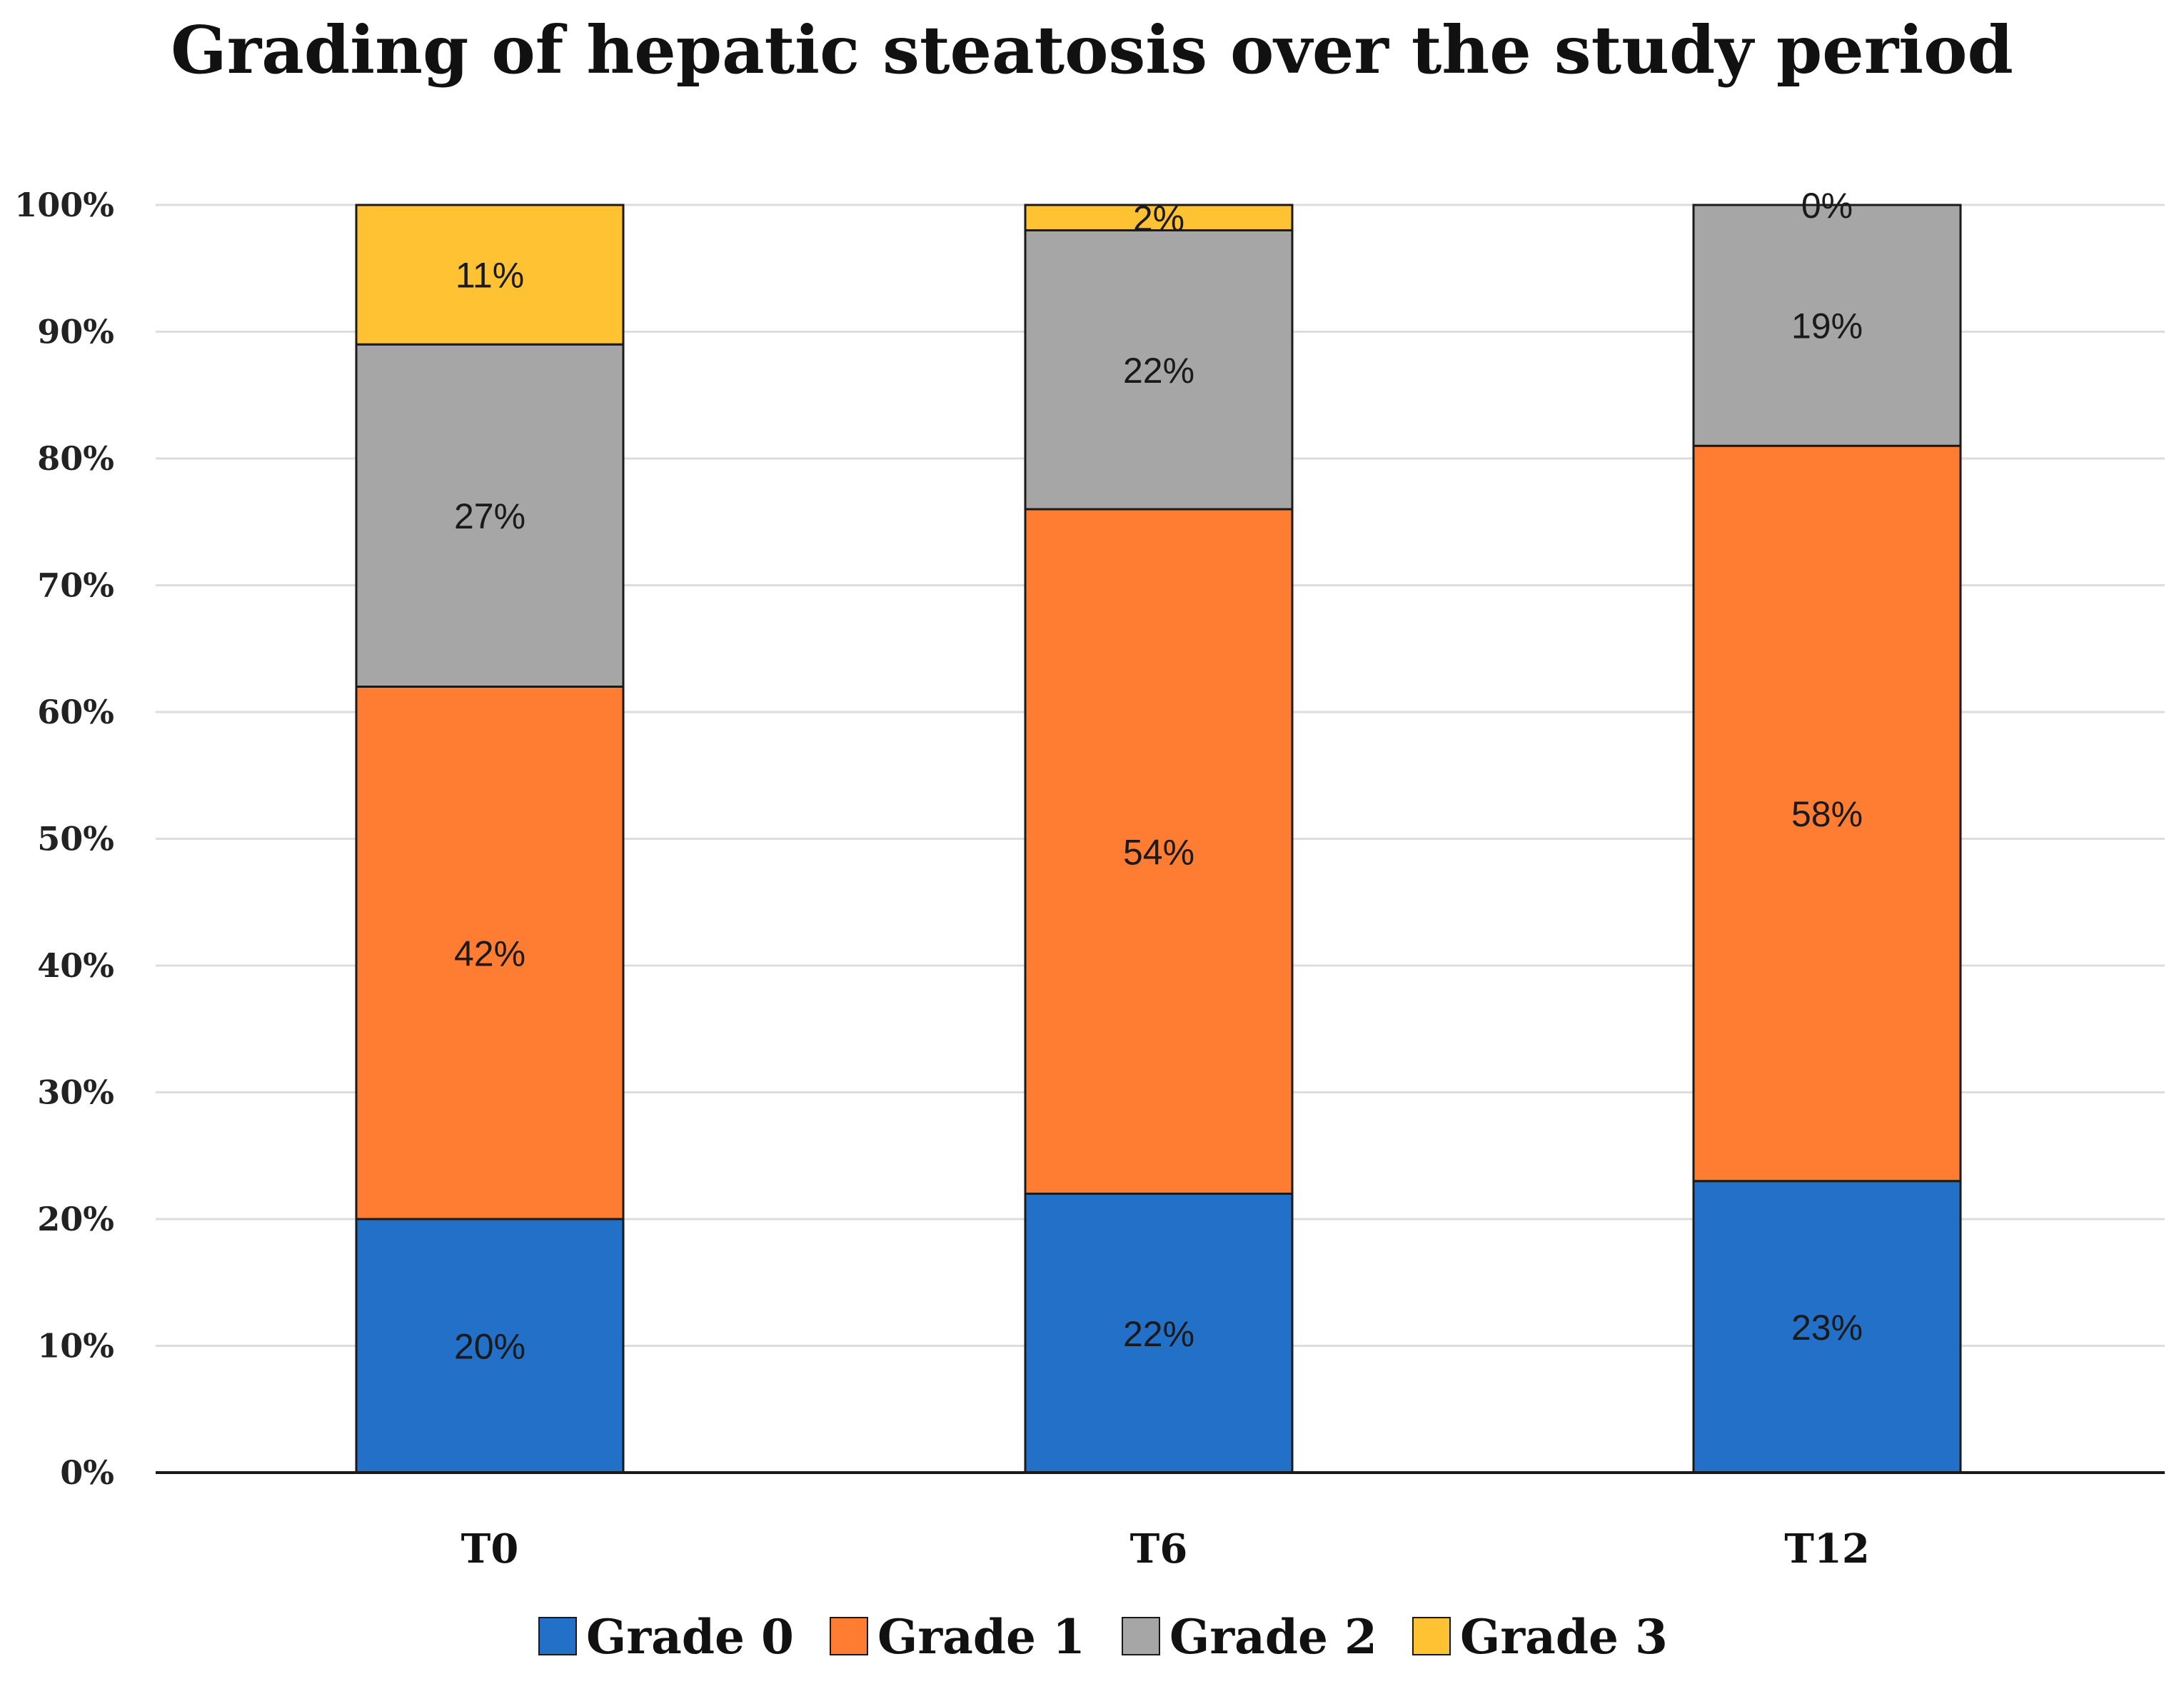 The image size is (2184, 1699). What do you see at coordinates (64, 205) in the screenshot?
I see `y-tick-label: 100%` at bounding box center [64, 205].